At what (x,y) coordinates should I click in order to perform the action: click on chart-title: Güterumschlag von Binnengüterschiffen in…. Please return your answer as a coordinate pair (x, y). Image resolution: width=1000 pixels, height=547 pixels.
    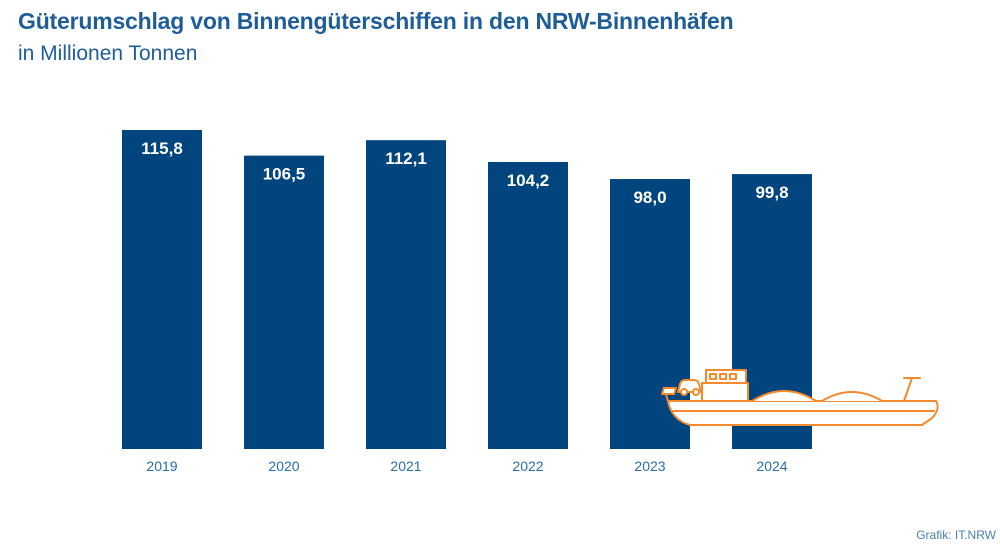
    Looking at the image, I should click on (376, 21).